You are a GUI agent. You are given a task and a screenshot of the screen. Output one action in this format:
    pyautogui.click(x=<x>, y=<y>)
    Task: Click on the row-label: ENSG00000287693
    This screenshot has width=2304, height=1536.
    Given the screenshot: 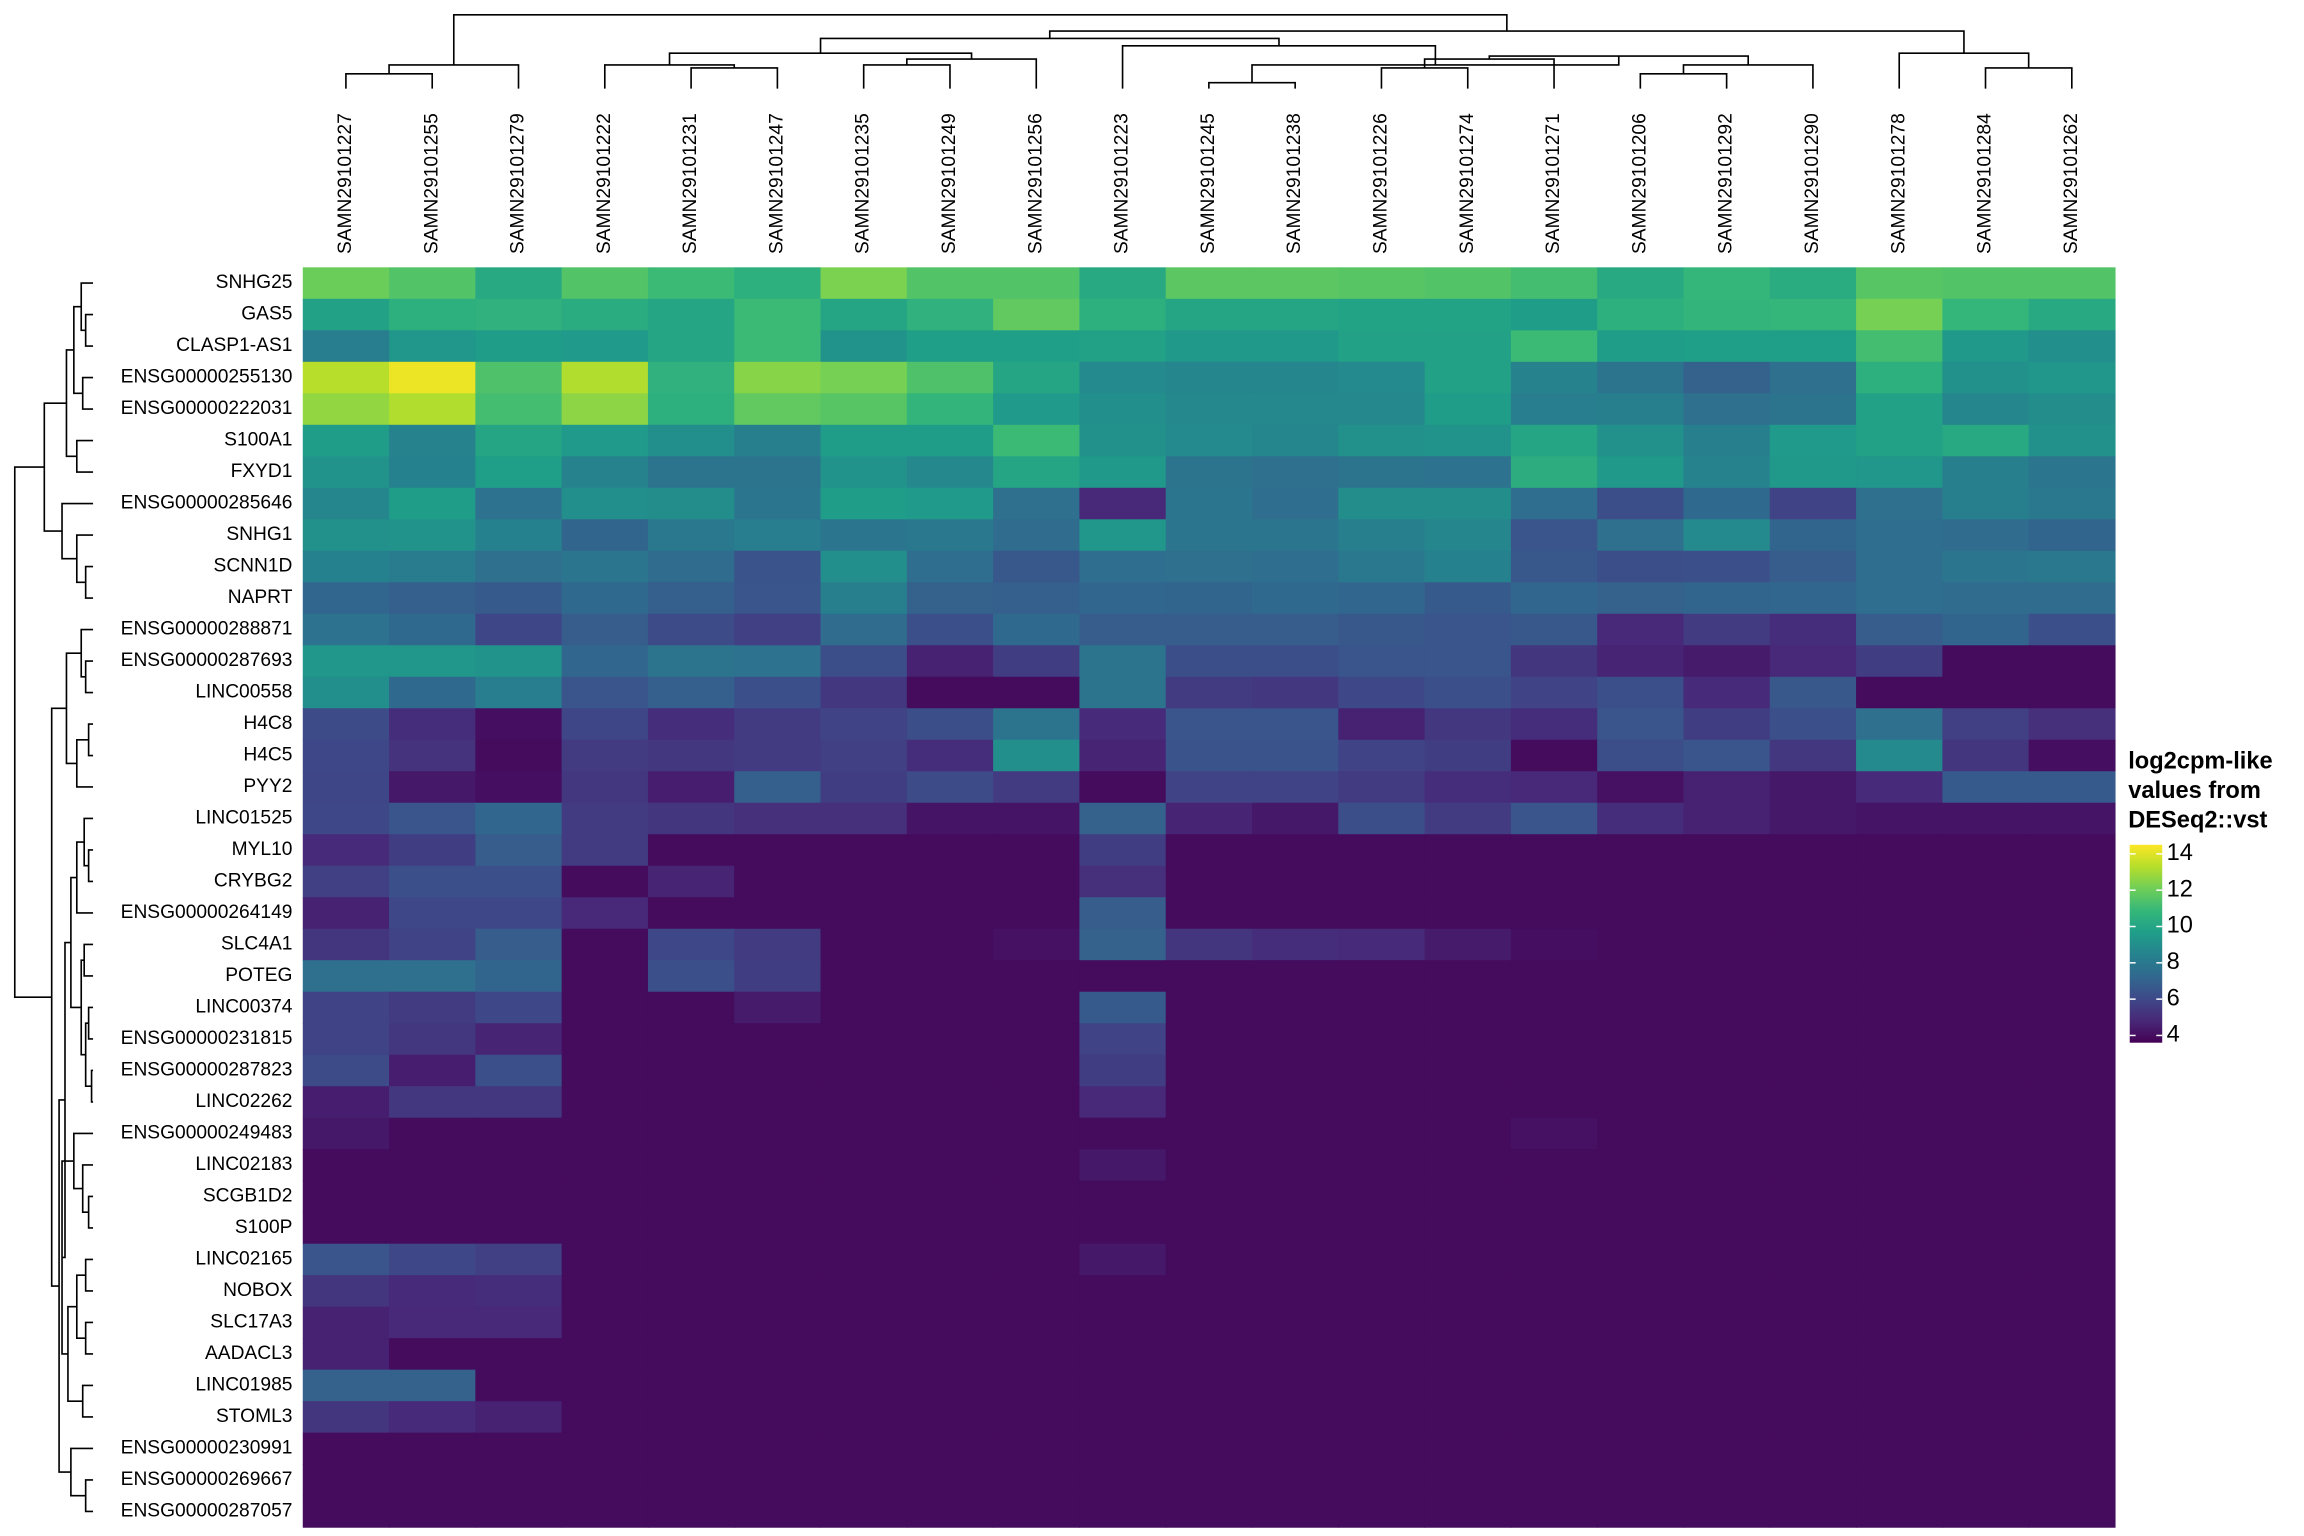 What is the action you would take?
    pyautogui.click(x=207, y=660)
    